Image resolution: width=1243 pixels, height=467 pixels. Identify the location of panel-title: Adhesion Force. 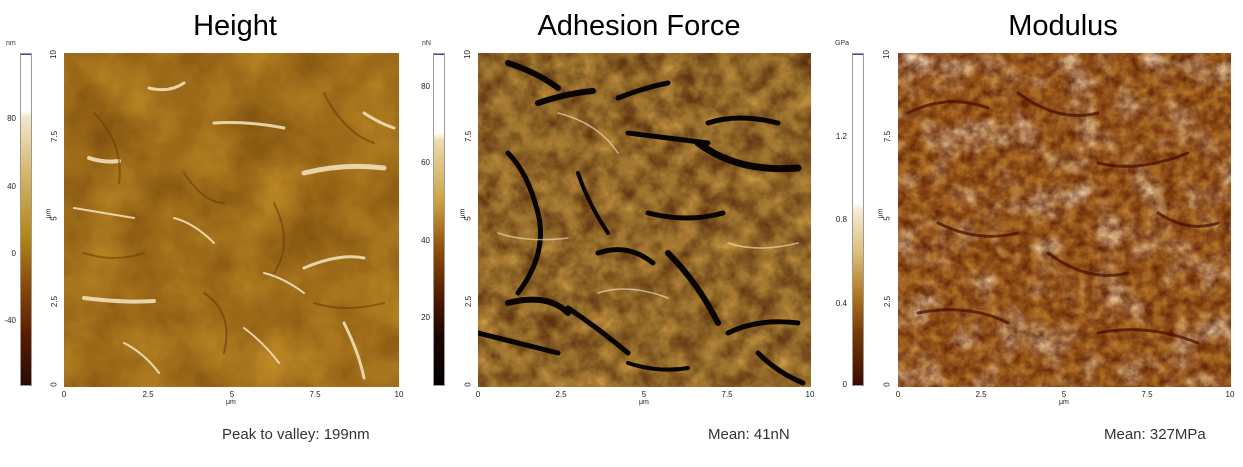
(639, 26).